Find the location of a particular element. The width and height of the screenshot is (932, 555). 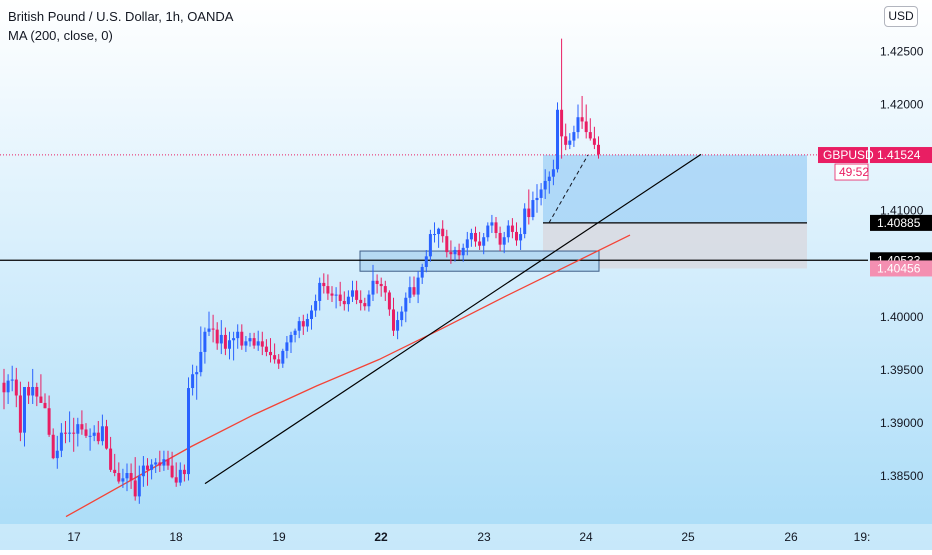

profit-zone is located at coordinates (675, 188).